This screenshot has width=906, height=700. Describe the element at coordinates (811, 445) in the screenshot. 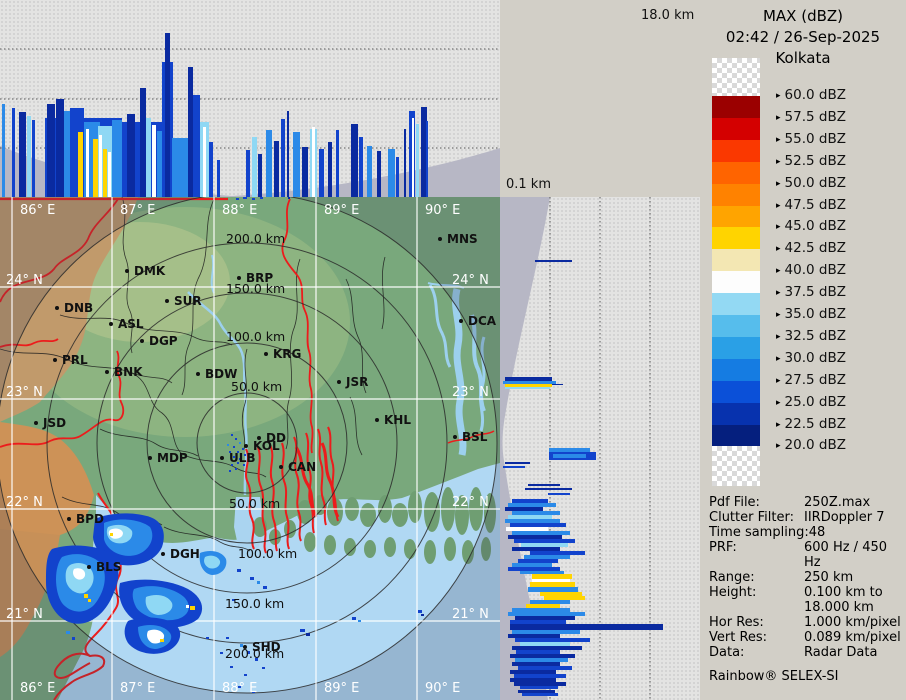

I see `legend-label: ▸ 20.0 dBZ` at that location.